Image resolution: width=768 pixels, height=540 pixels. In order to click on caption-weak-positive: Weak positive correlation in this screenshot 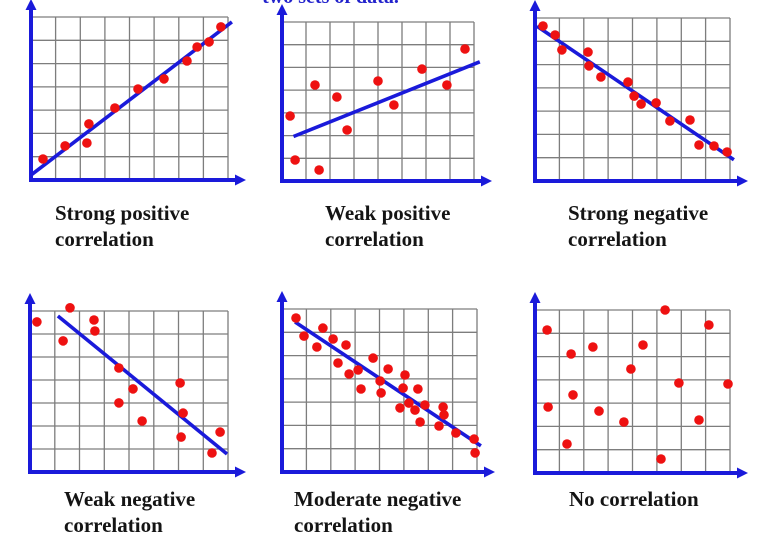, I will do `click(387, 226)`.